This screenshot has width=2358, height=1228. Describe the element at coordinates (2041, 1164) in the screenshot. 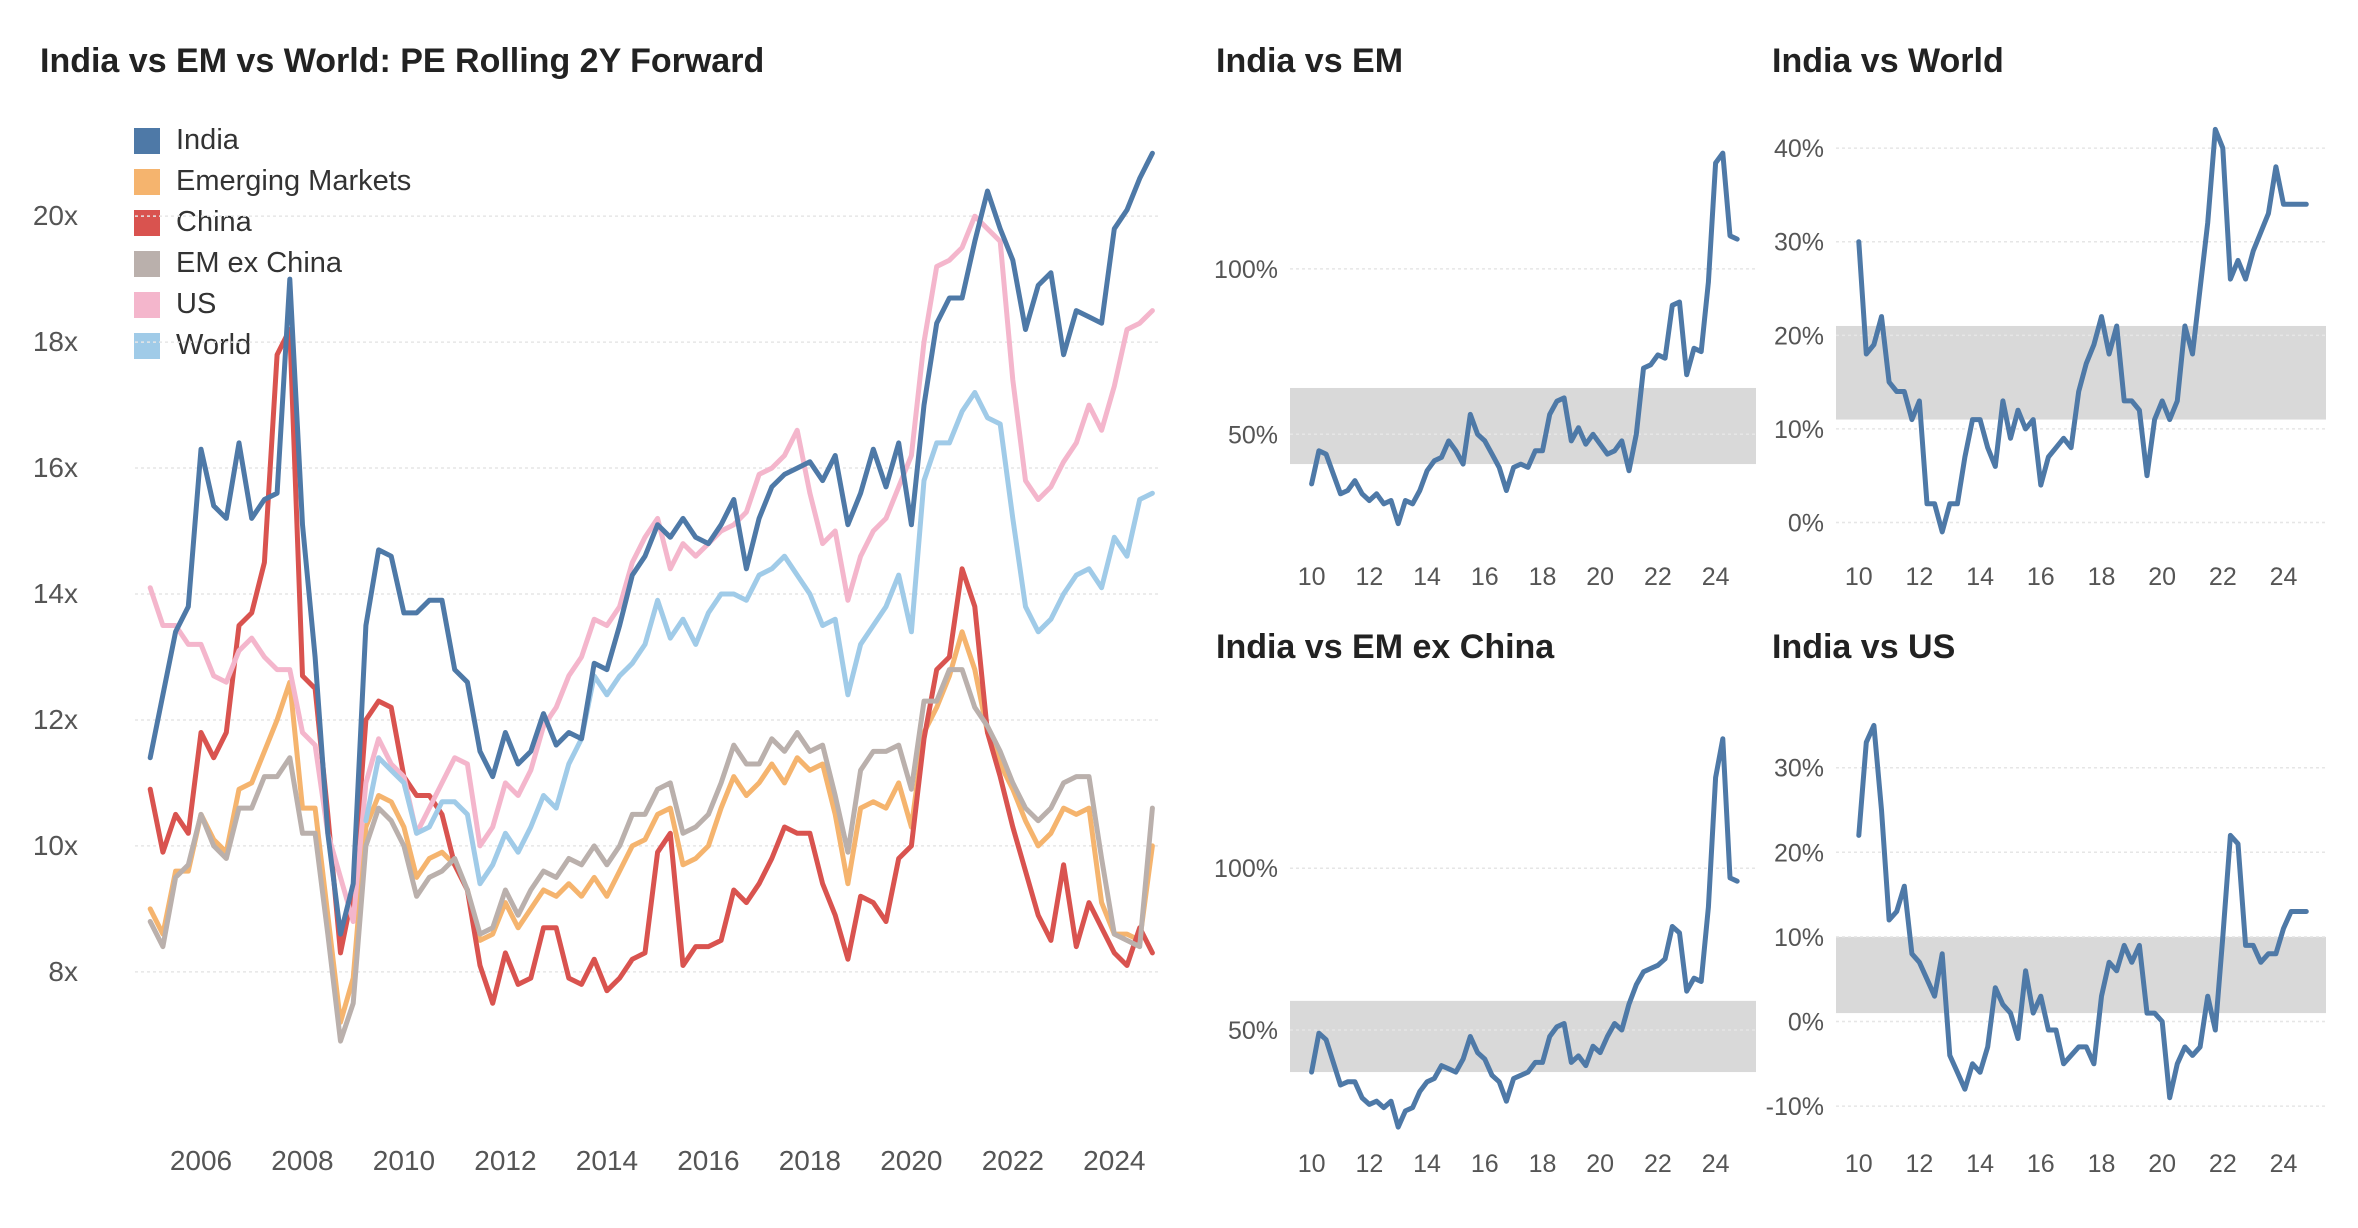

I see `us-x-tick-label: 16` at that location.